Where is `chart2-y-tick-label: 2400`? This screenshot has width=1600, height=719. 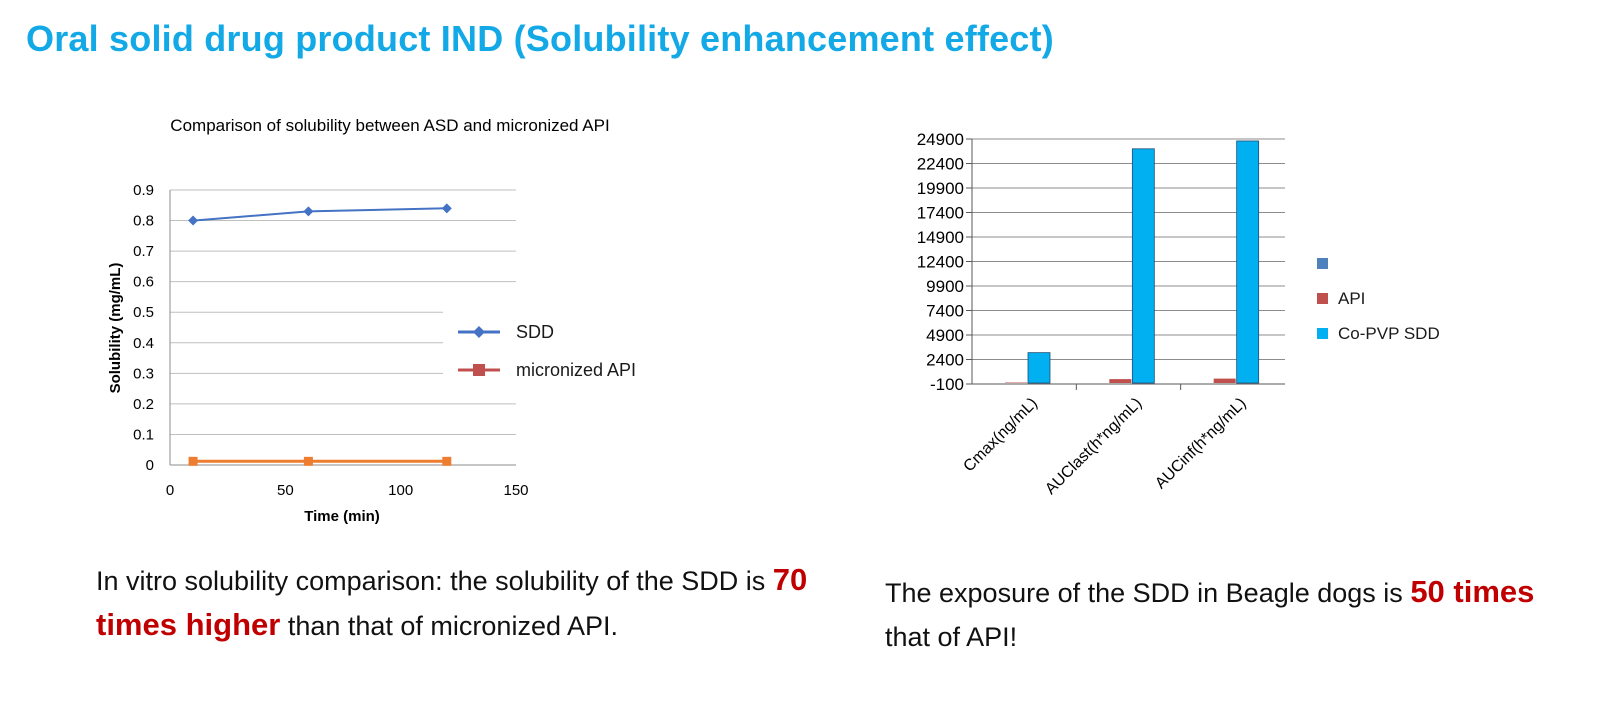
chart2-y-tick-label: 2400 is located at coordinates (945, 360).